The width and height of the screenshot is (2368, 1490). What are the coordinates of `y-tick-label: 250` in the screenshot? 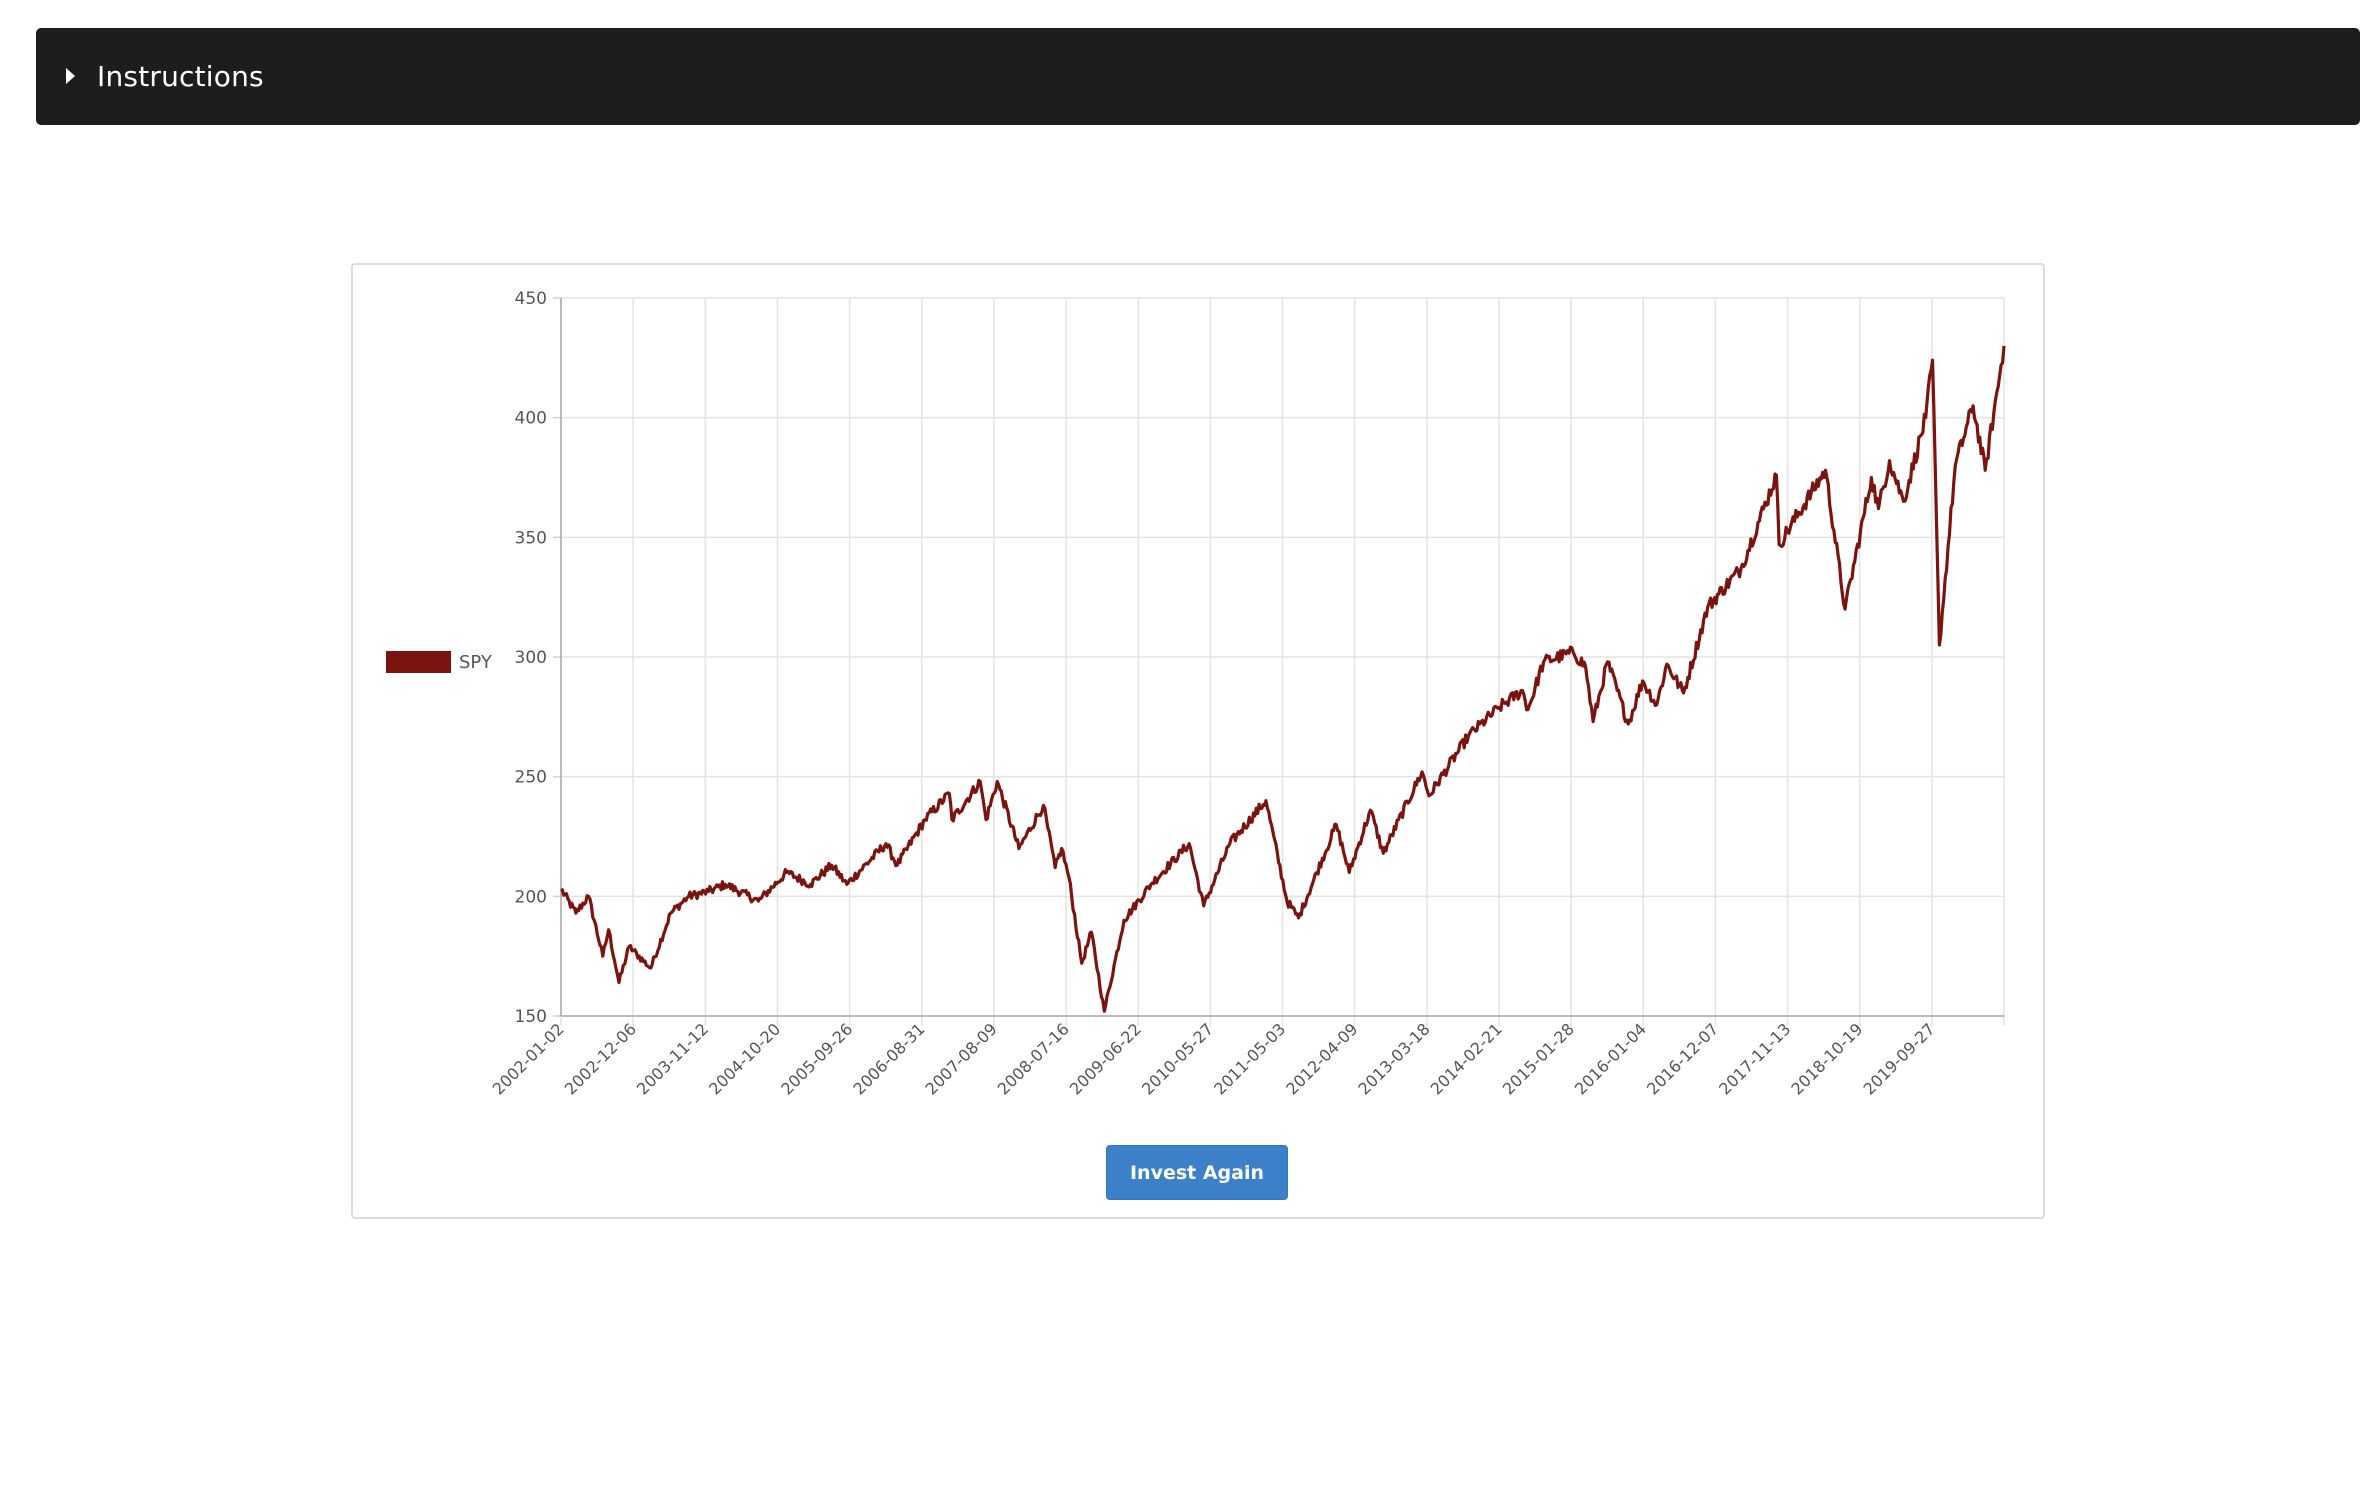 It's located at (531, 778).